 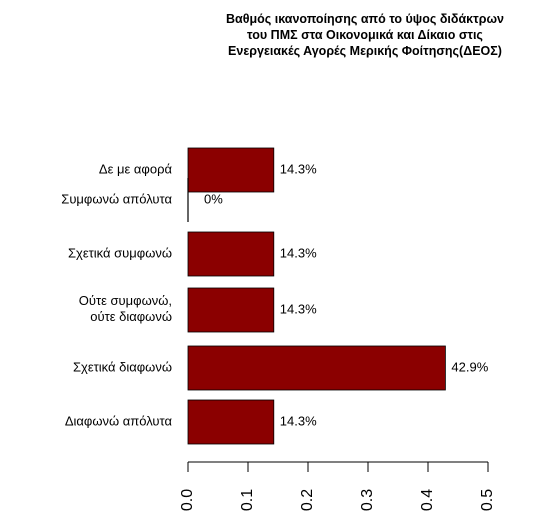 What do you see at coordinates (487, 500) in the screenshot?
I see `x-tick-label: 0.5` at bounding box center [487, 500].